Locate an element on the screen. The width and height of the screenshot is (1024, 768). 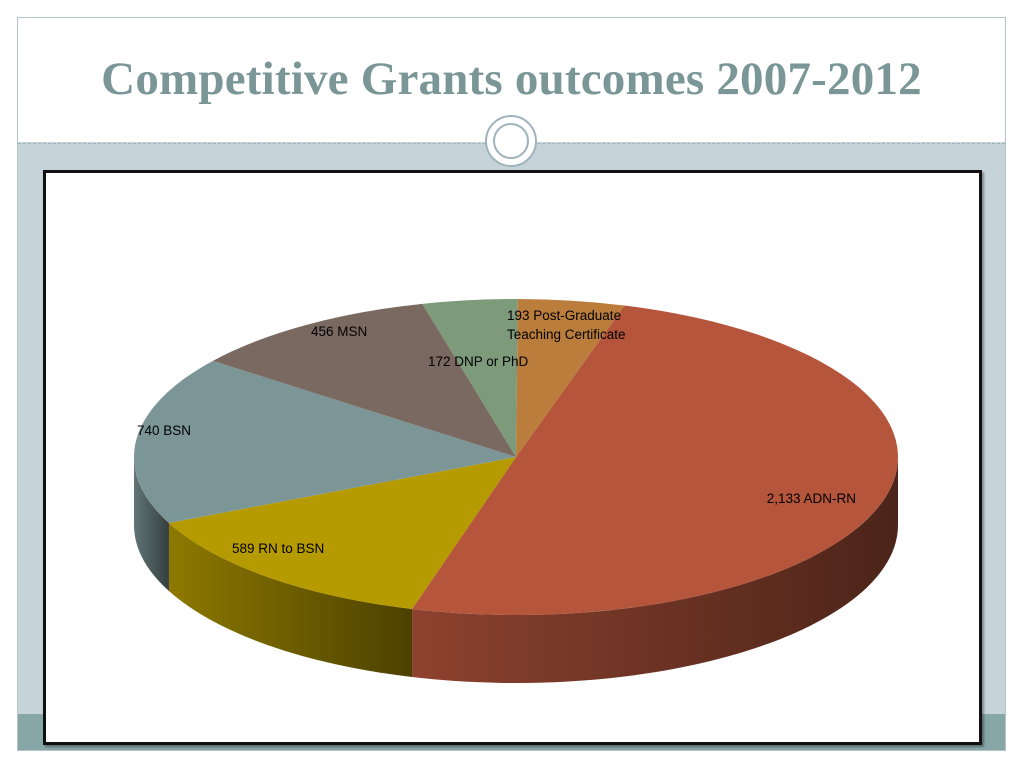
slice-label-2-133-adn-rn: 2,133 ADN-RN is located at coordinates (811, 498).